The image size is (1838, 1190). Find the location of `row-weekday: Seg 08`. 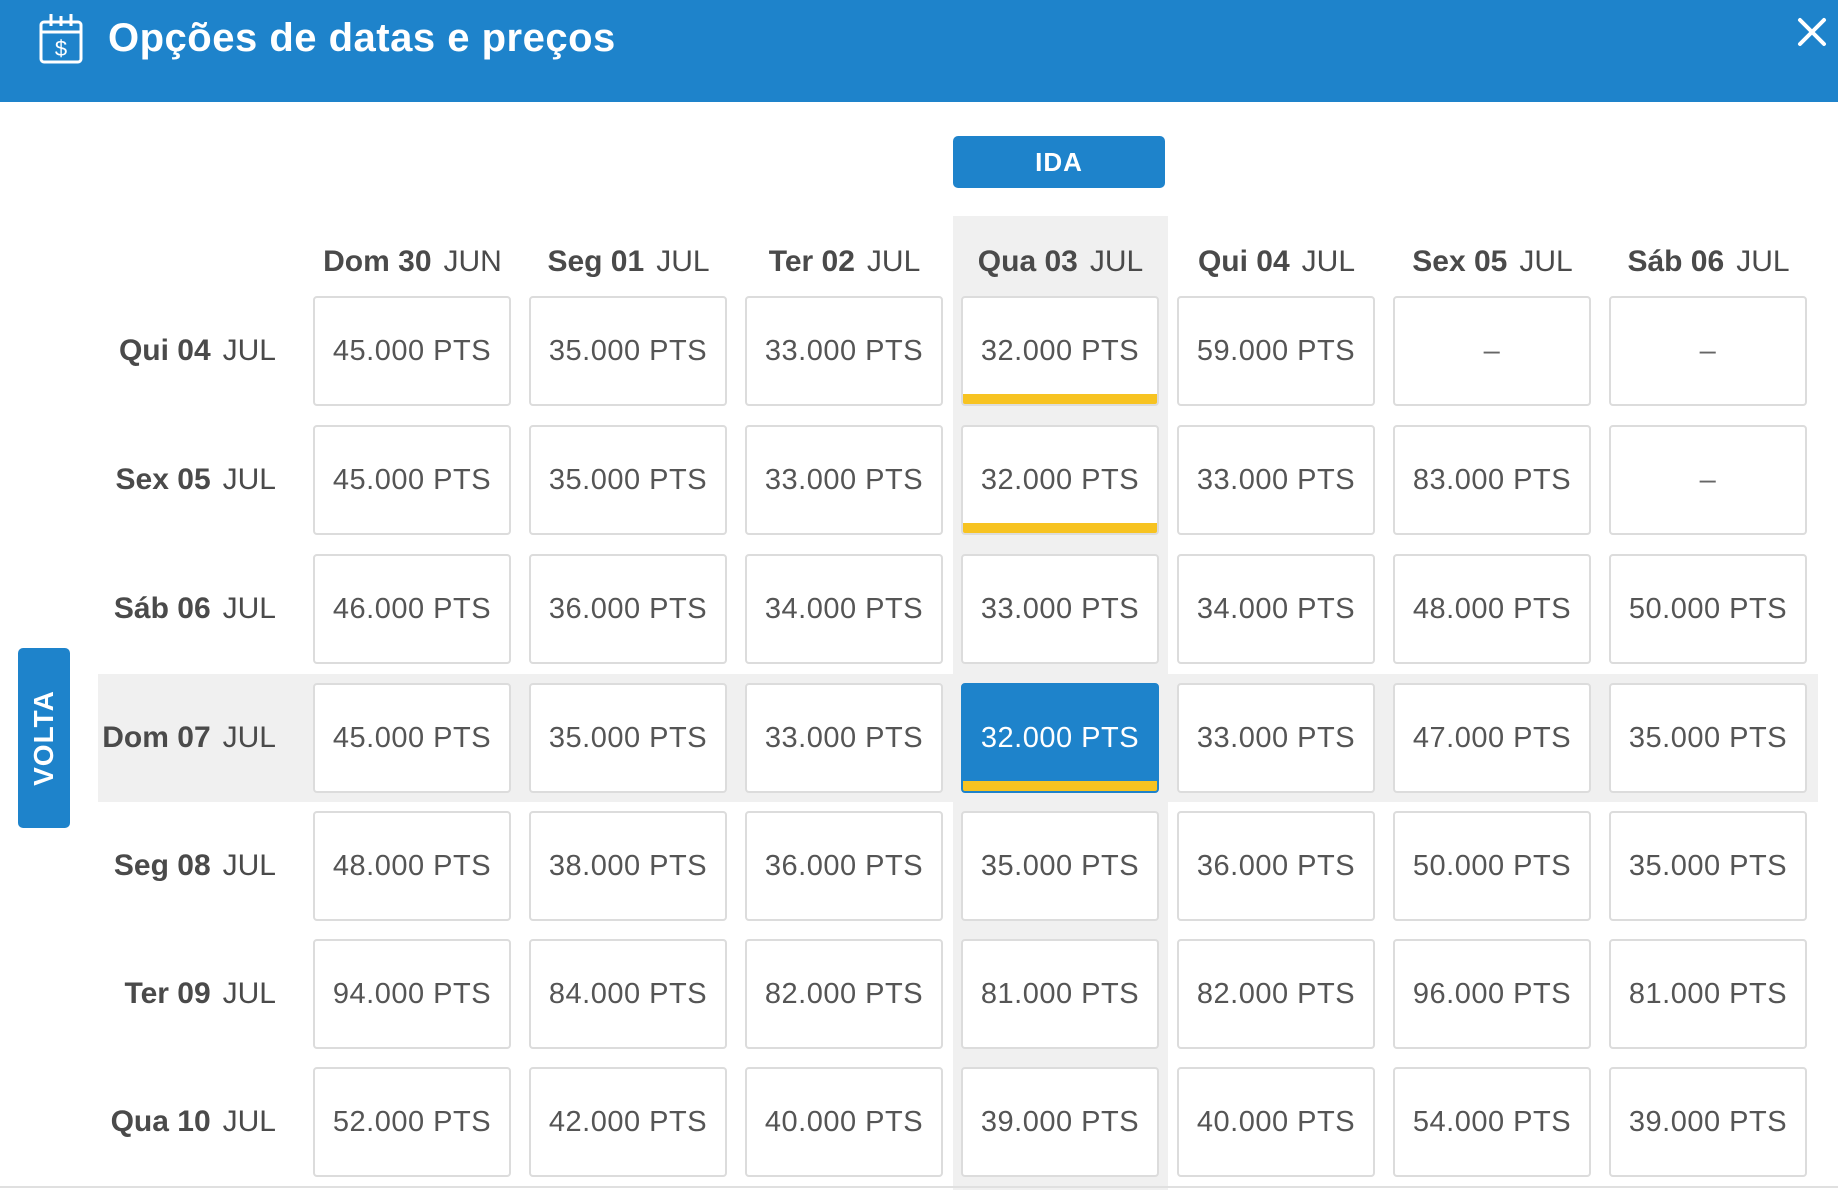

row-weekday: Seg 08 is located at coordinates (162, 865).